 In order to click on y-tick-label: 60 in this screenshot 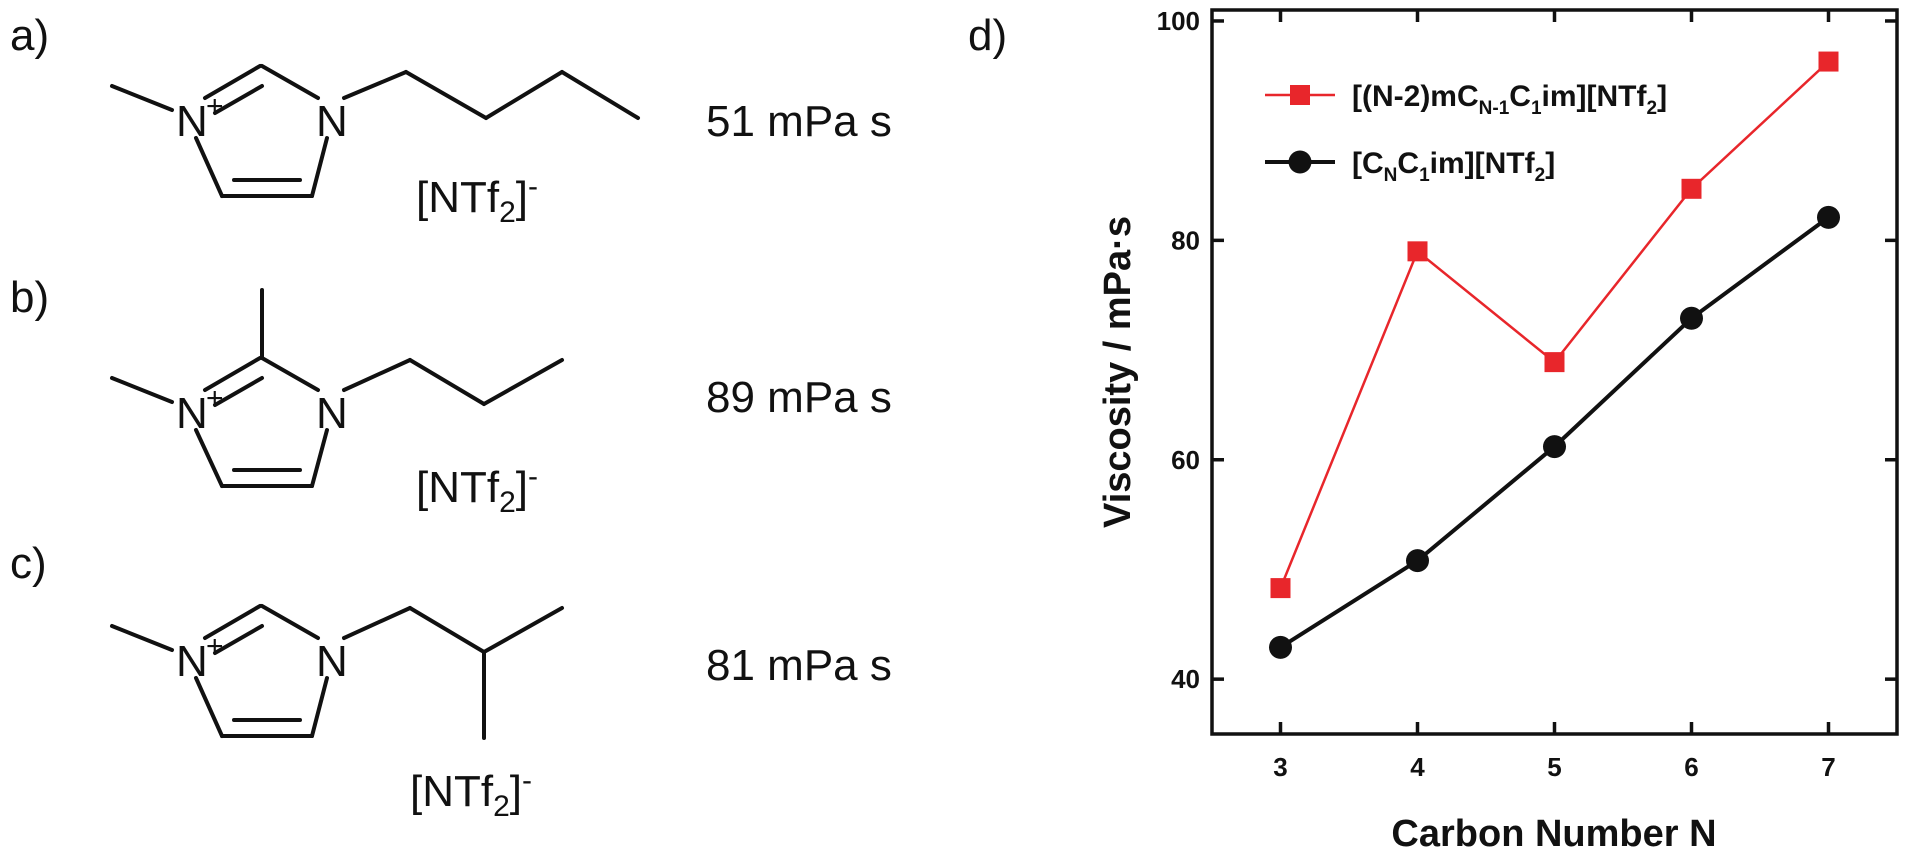, I will do `click(1185, 460)`.